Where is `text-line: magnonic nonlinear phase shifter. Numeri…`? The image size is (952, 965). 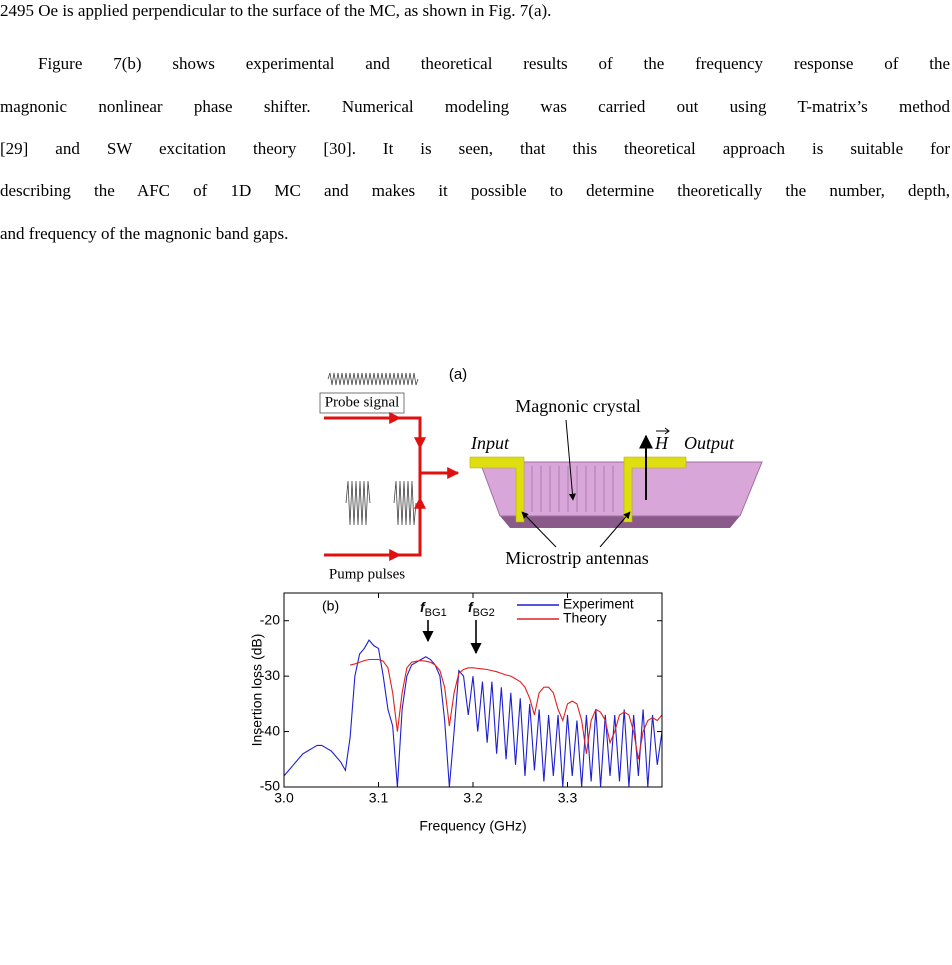 text-line: magnonic nonlinear phase shifter. Numeri… is located at coordinates (475, 106).